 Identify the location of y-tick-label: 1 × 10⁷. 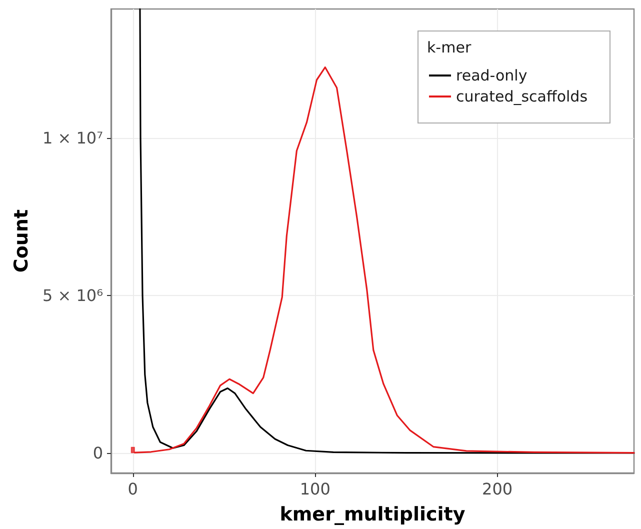
(72, 138).